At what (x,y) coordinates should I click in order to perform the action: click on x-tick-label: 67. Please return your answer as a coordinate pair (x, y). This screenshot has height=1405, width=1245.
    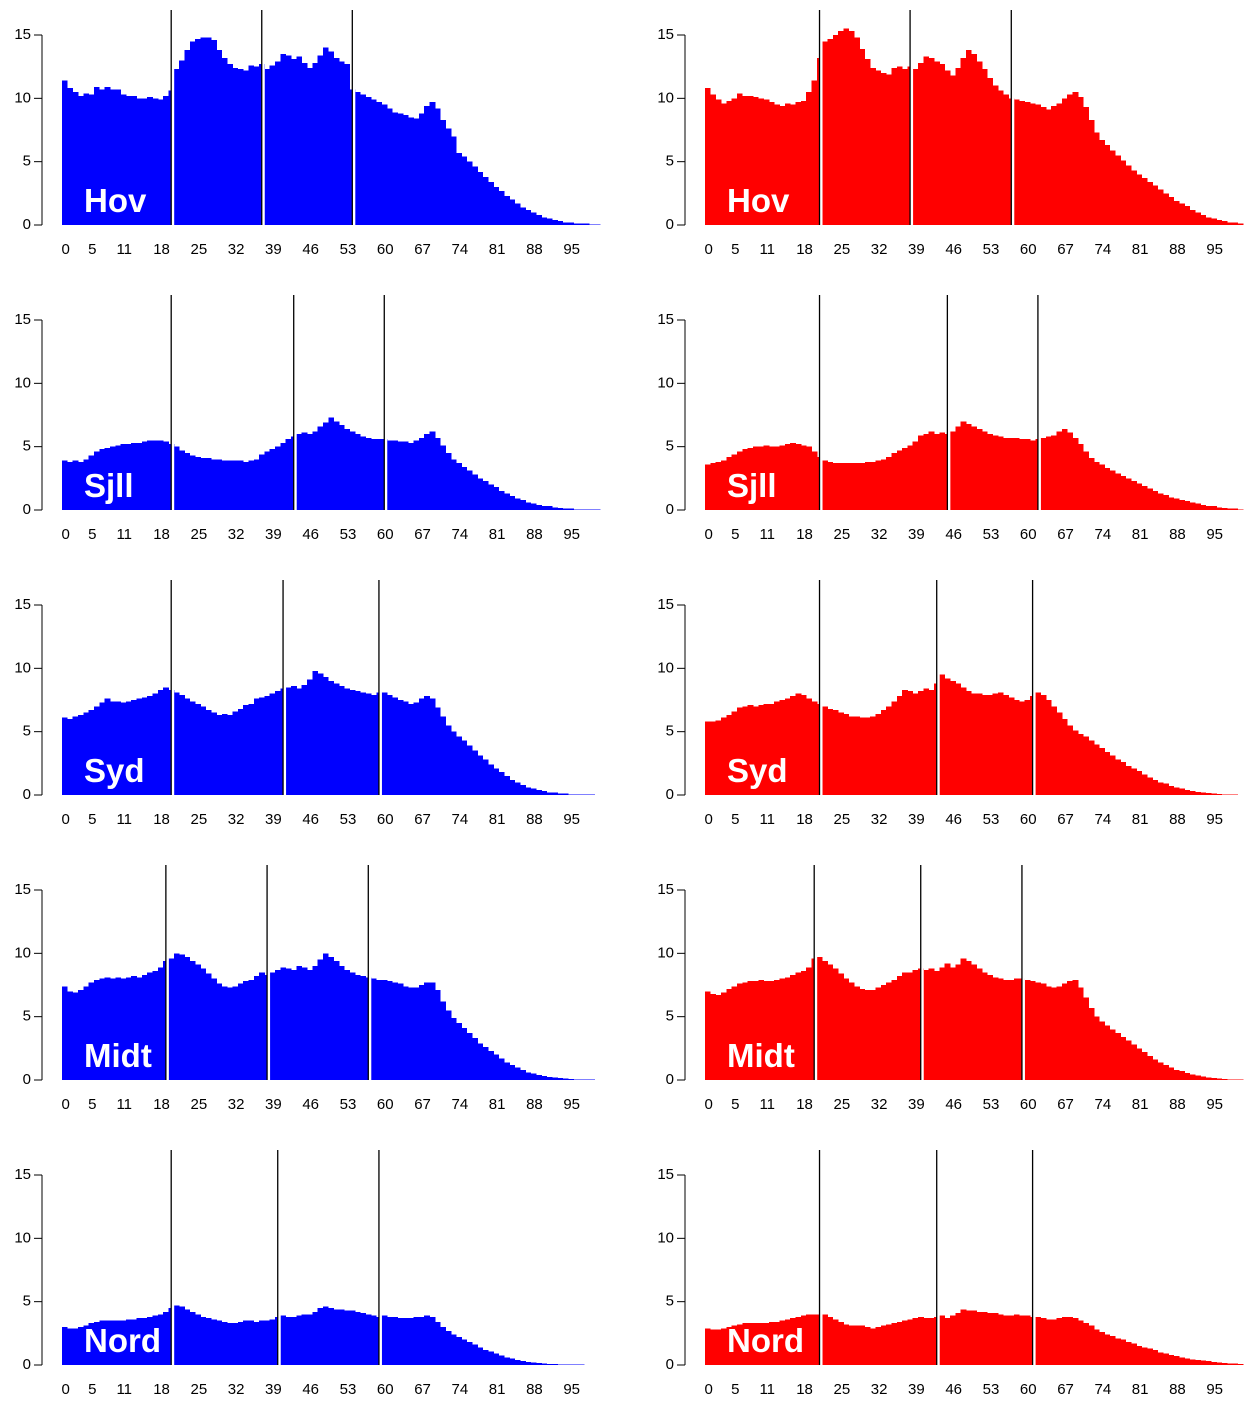
    Looking at the image, I should click on (1065, 249).